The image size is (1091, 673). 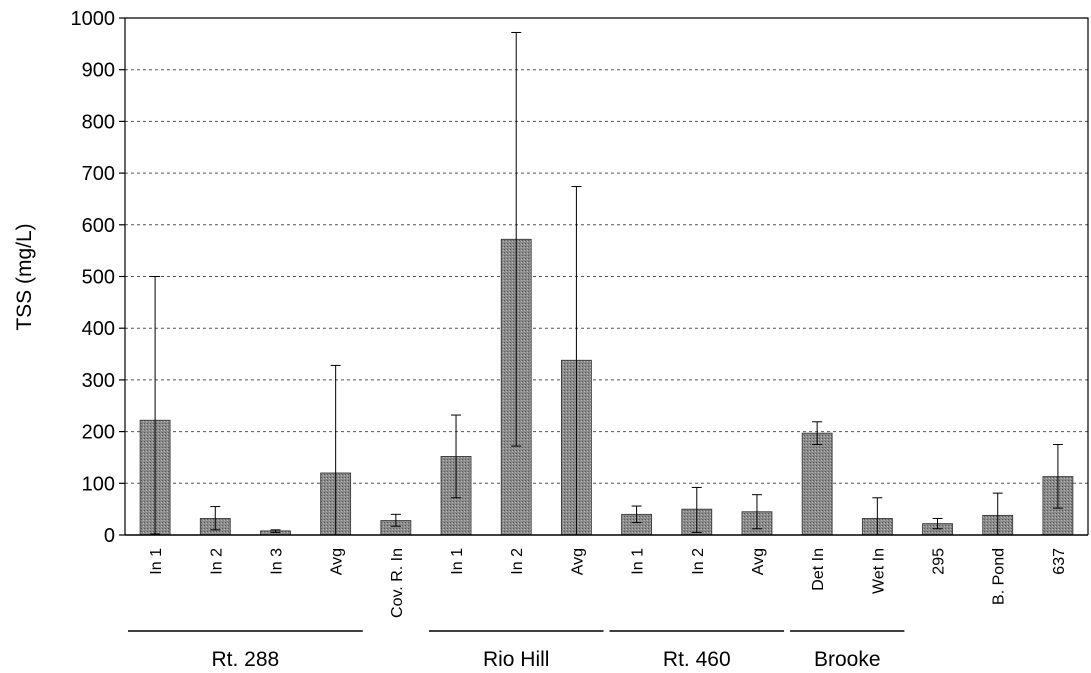 What do you see at coordinates (93, 19) in the screenshot?
I see `y-tick-label: 1000` at bounding box center [93, 19].